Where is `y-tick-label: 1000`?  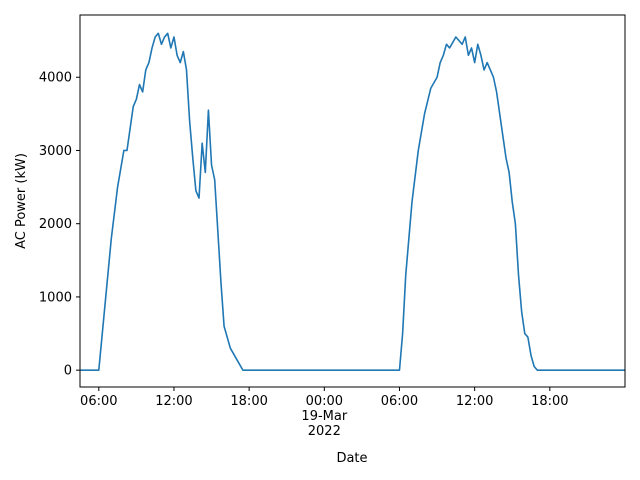
y-tick-label: 1000 is located at coordinates (55, 297).